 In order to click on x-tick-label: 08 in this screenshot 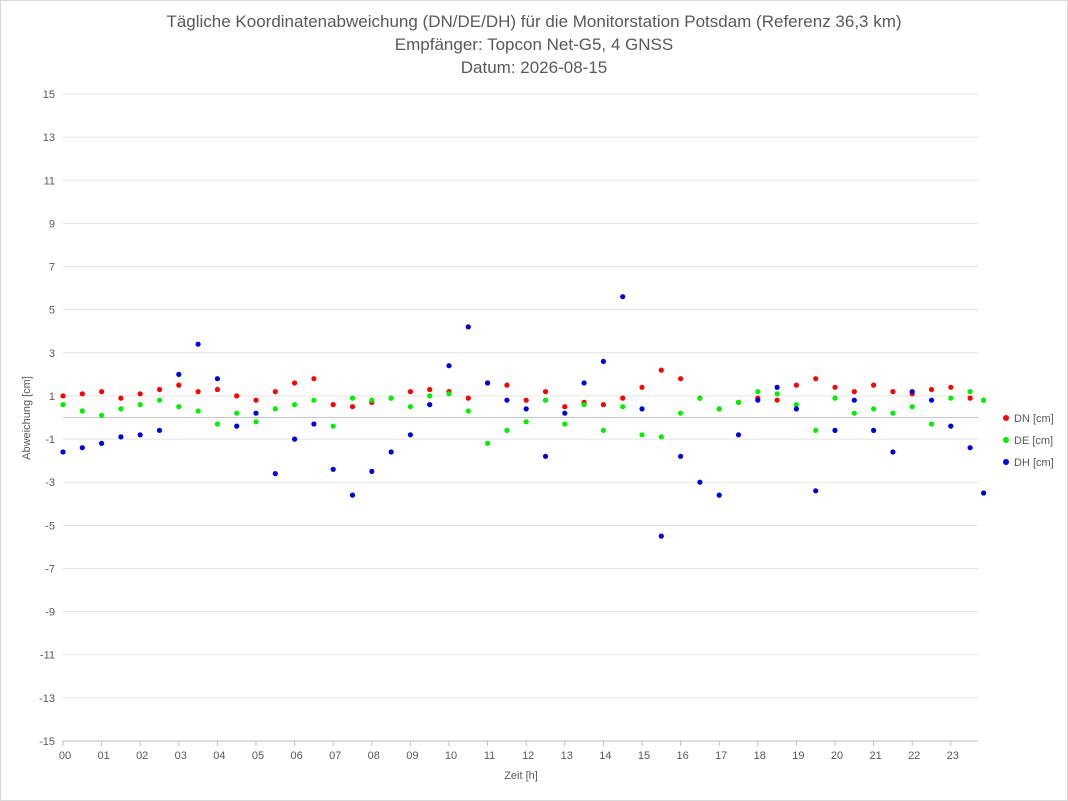, I will do `click(374, 756)`.